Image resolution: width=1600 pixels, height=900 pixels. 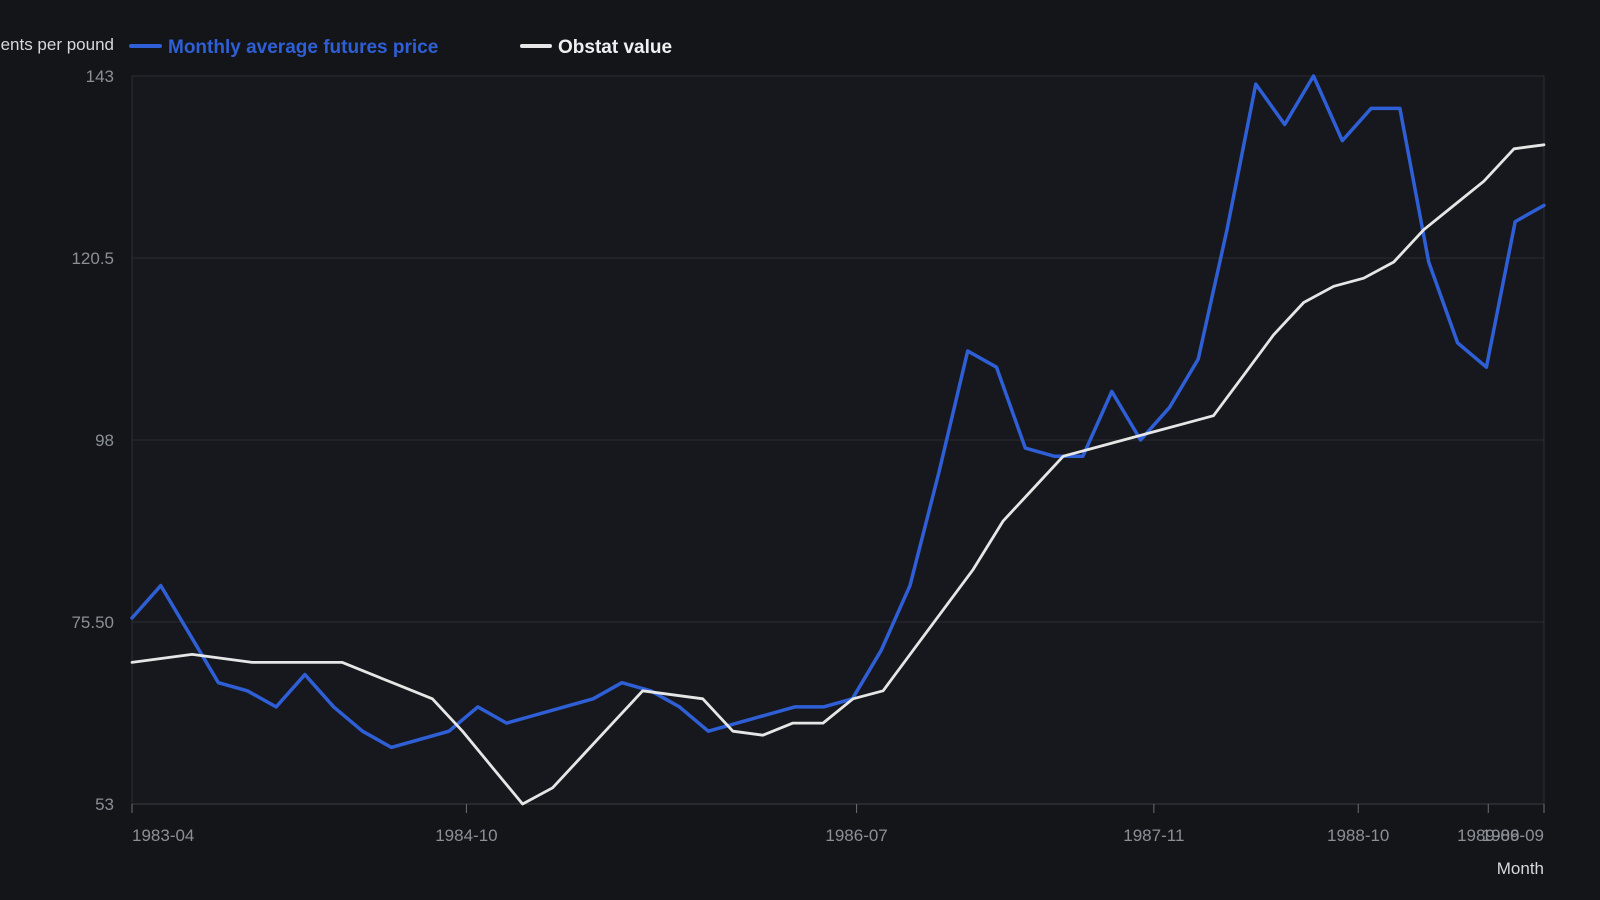 What do you see at coordinates (92, 622) in the screenshot?
I see `y-tick-label: 75.50` at bounding box center [92, 622].